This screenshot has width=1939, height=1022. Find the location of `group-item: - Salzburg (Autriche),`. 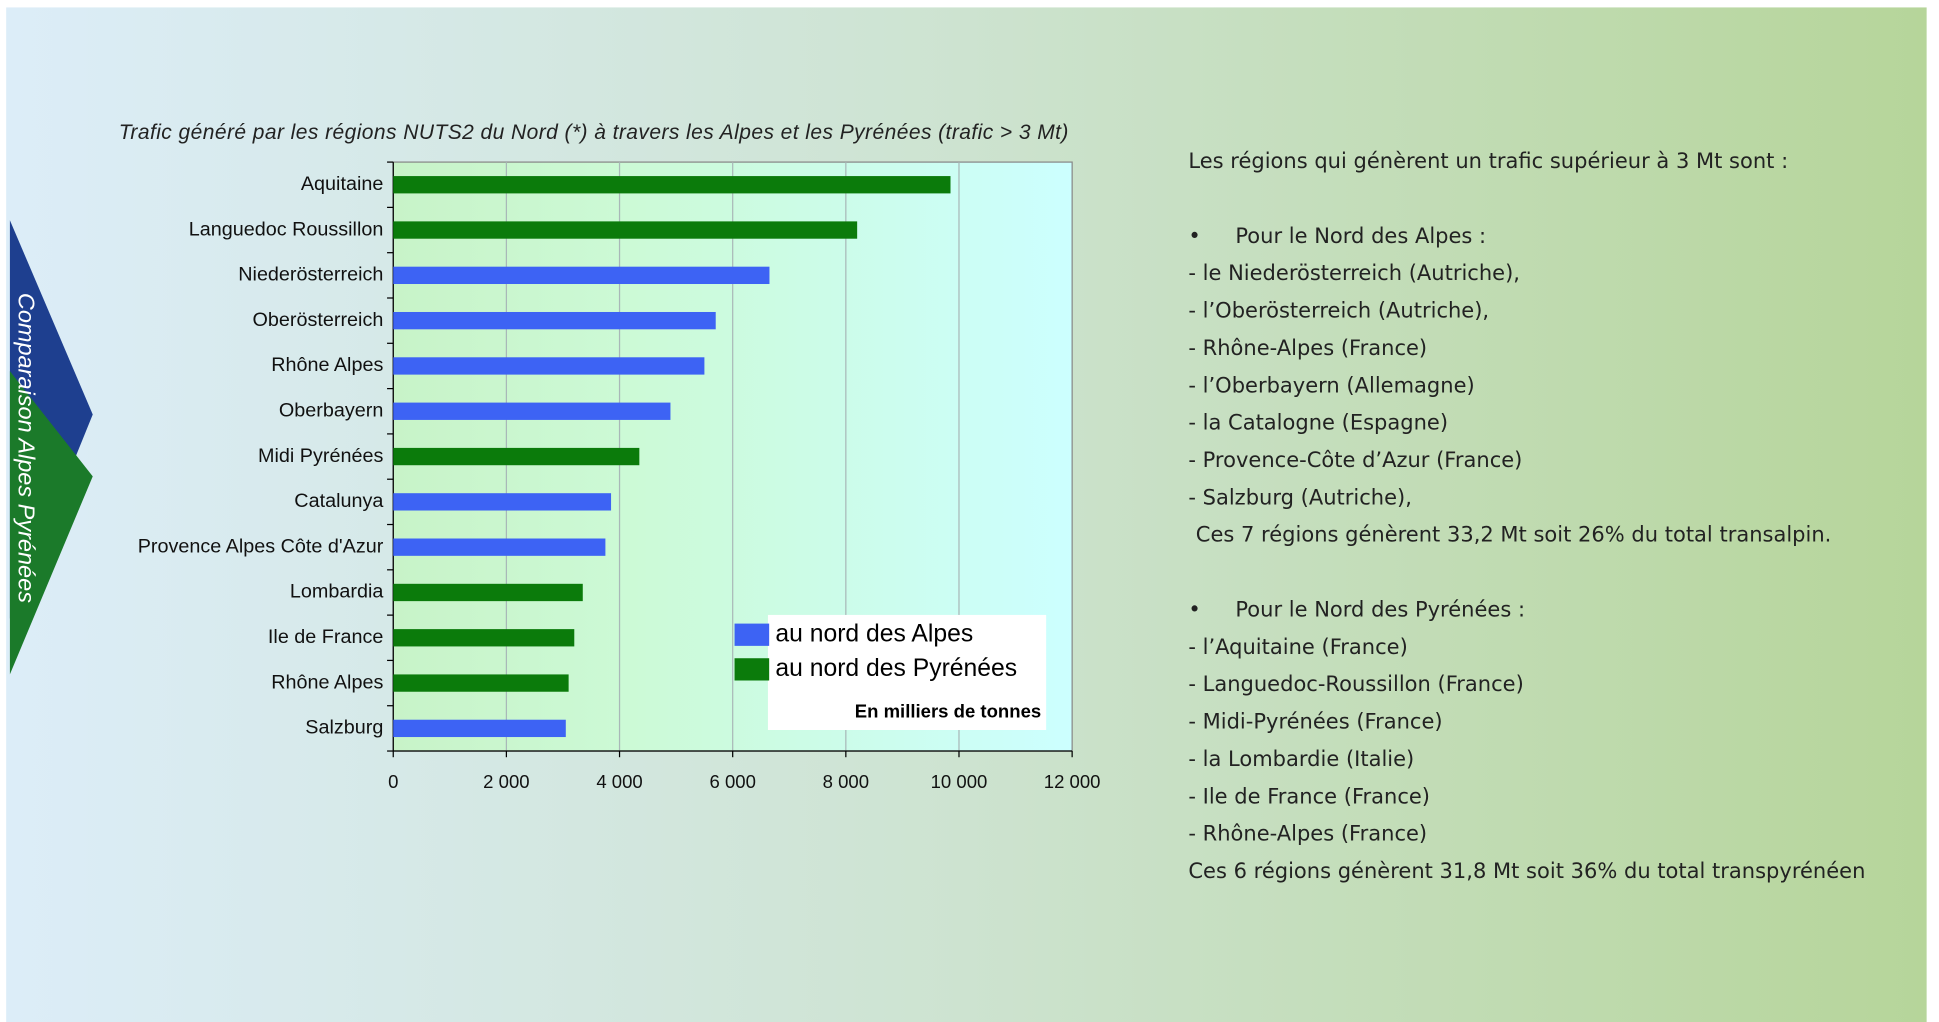

group-item: - Salzburg (Autriche), is located at coordinates (1300, 496).